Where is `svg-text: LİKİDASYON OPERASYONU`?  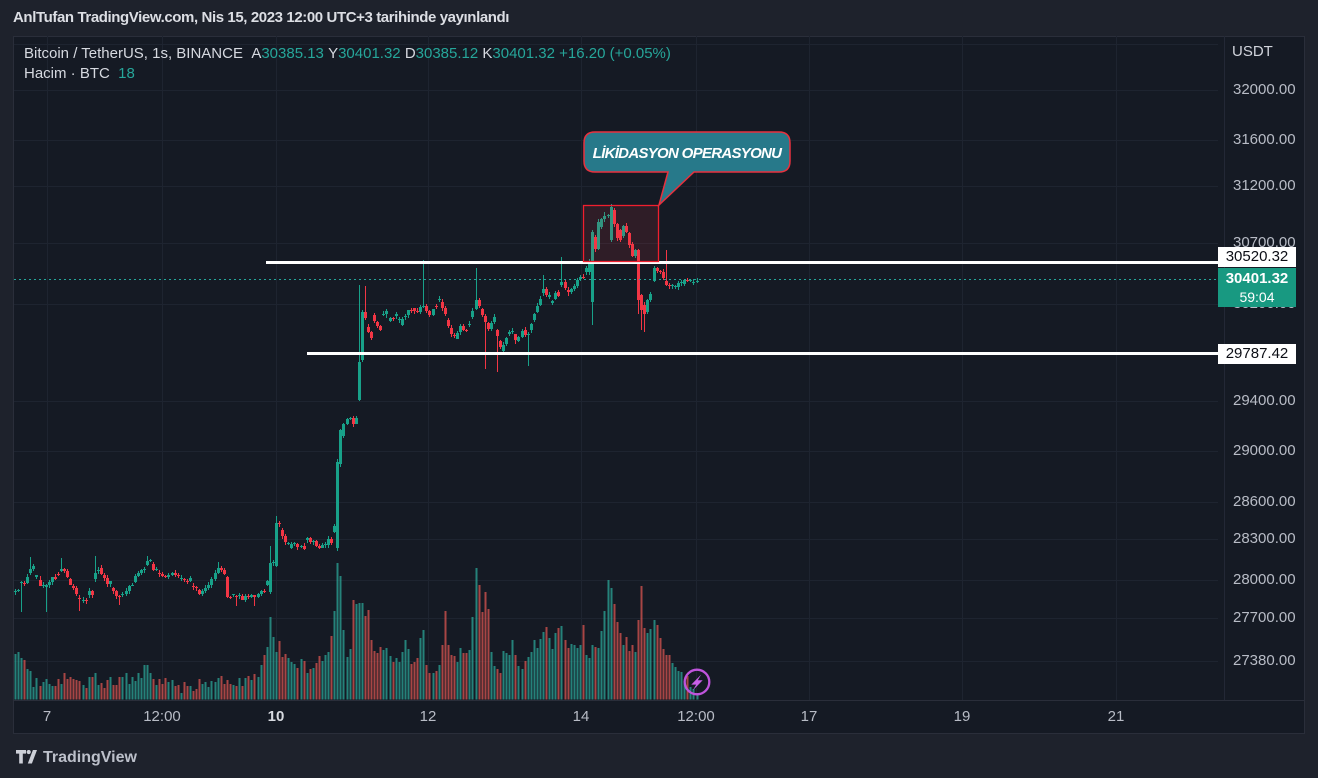 svg-text: LİKİDASYON OPERASYONU is located at coordinates (688, 153).